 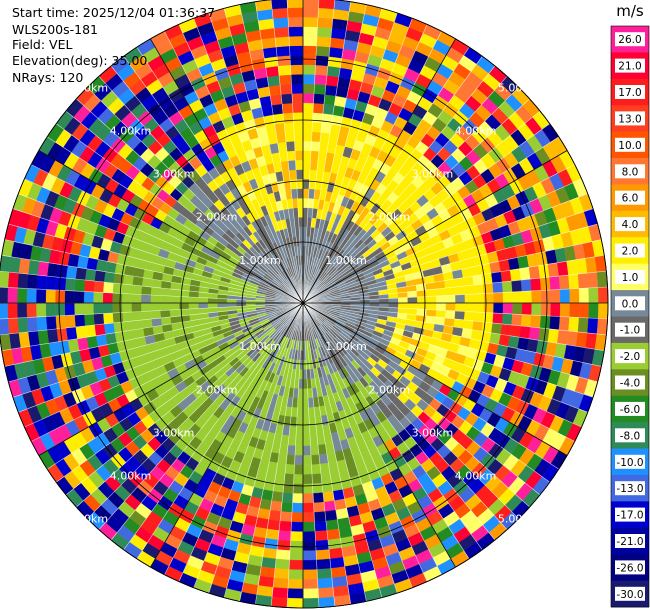 I want to click on range-label: 3.00km, so click(x=174, y=174).